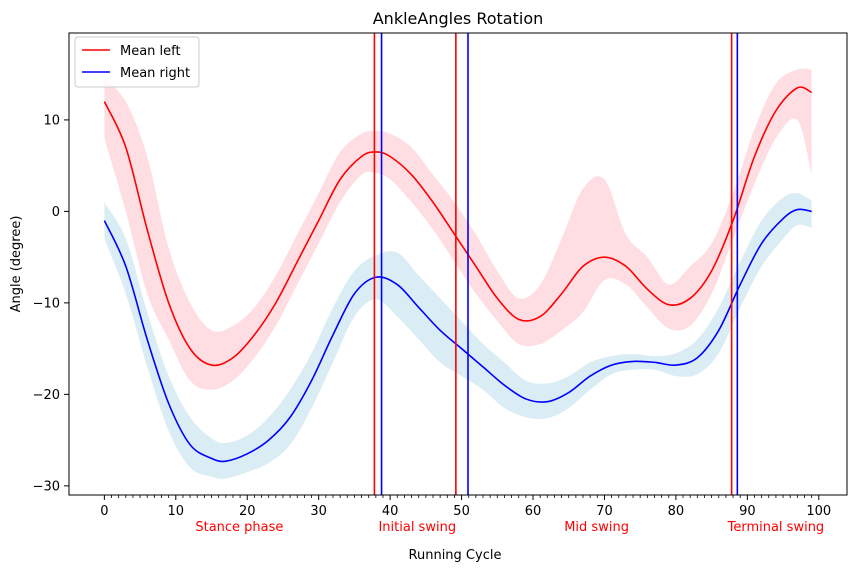  I want to click on legend-label-left: Mean left, so click(150, 51).